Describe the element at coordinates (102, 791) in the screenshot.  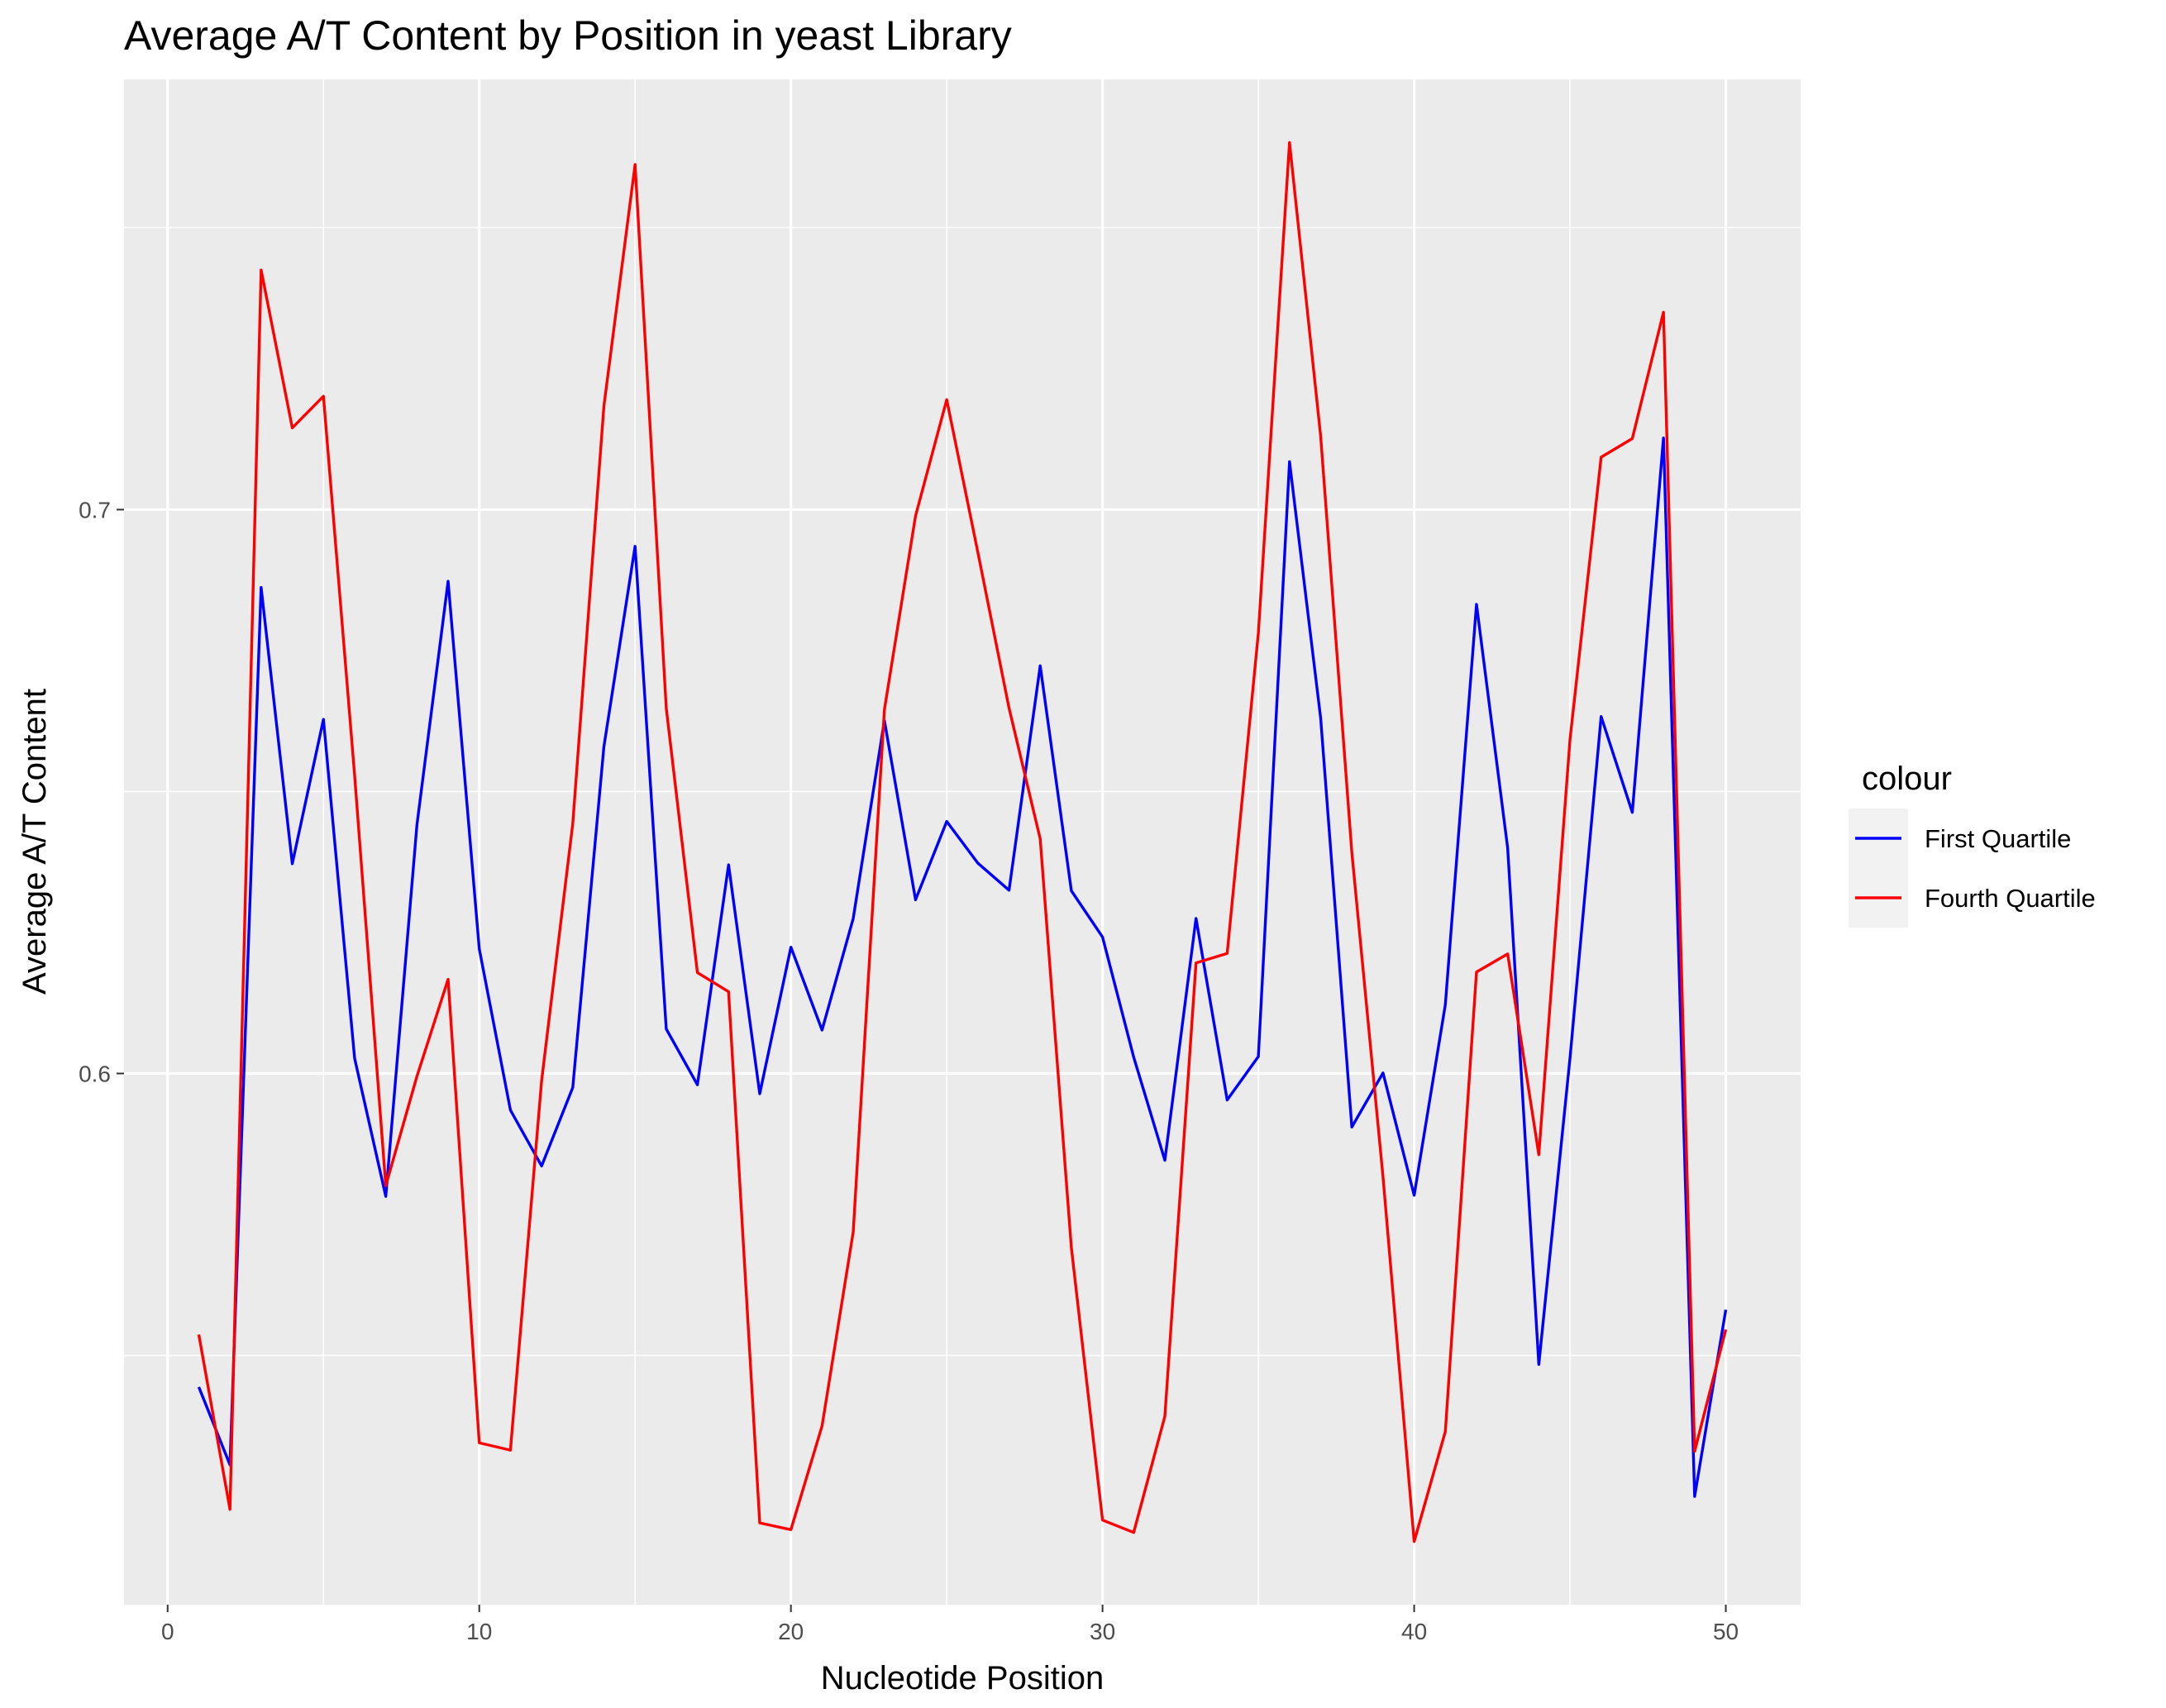
I see `y-axis: 0.6 0.7` at that location.